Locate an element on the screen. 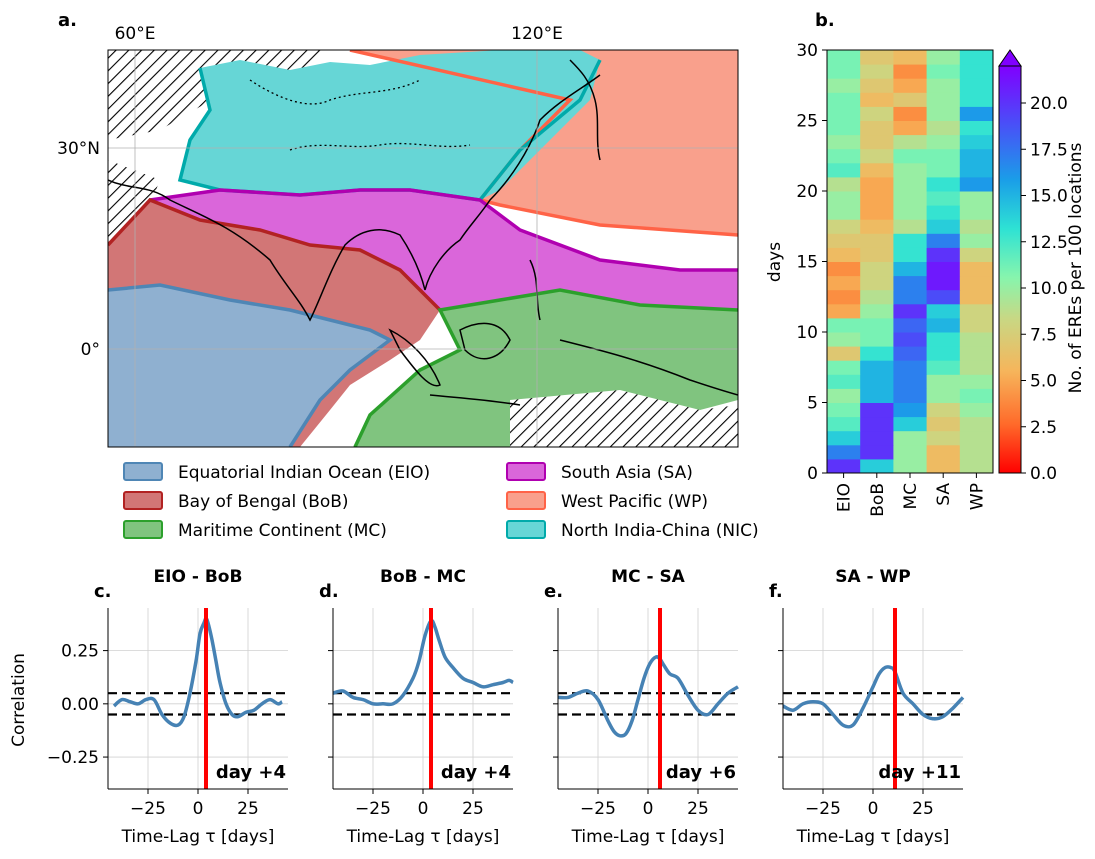 The height and width of the screenshot is (859, 1095). lag-annotation: day +6 is located at coordinates (701, 772).